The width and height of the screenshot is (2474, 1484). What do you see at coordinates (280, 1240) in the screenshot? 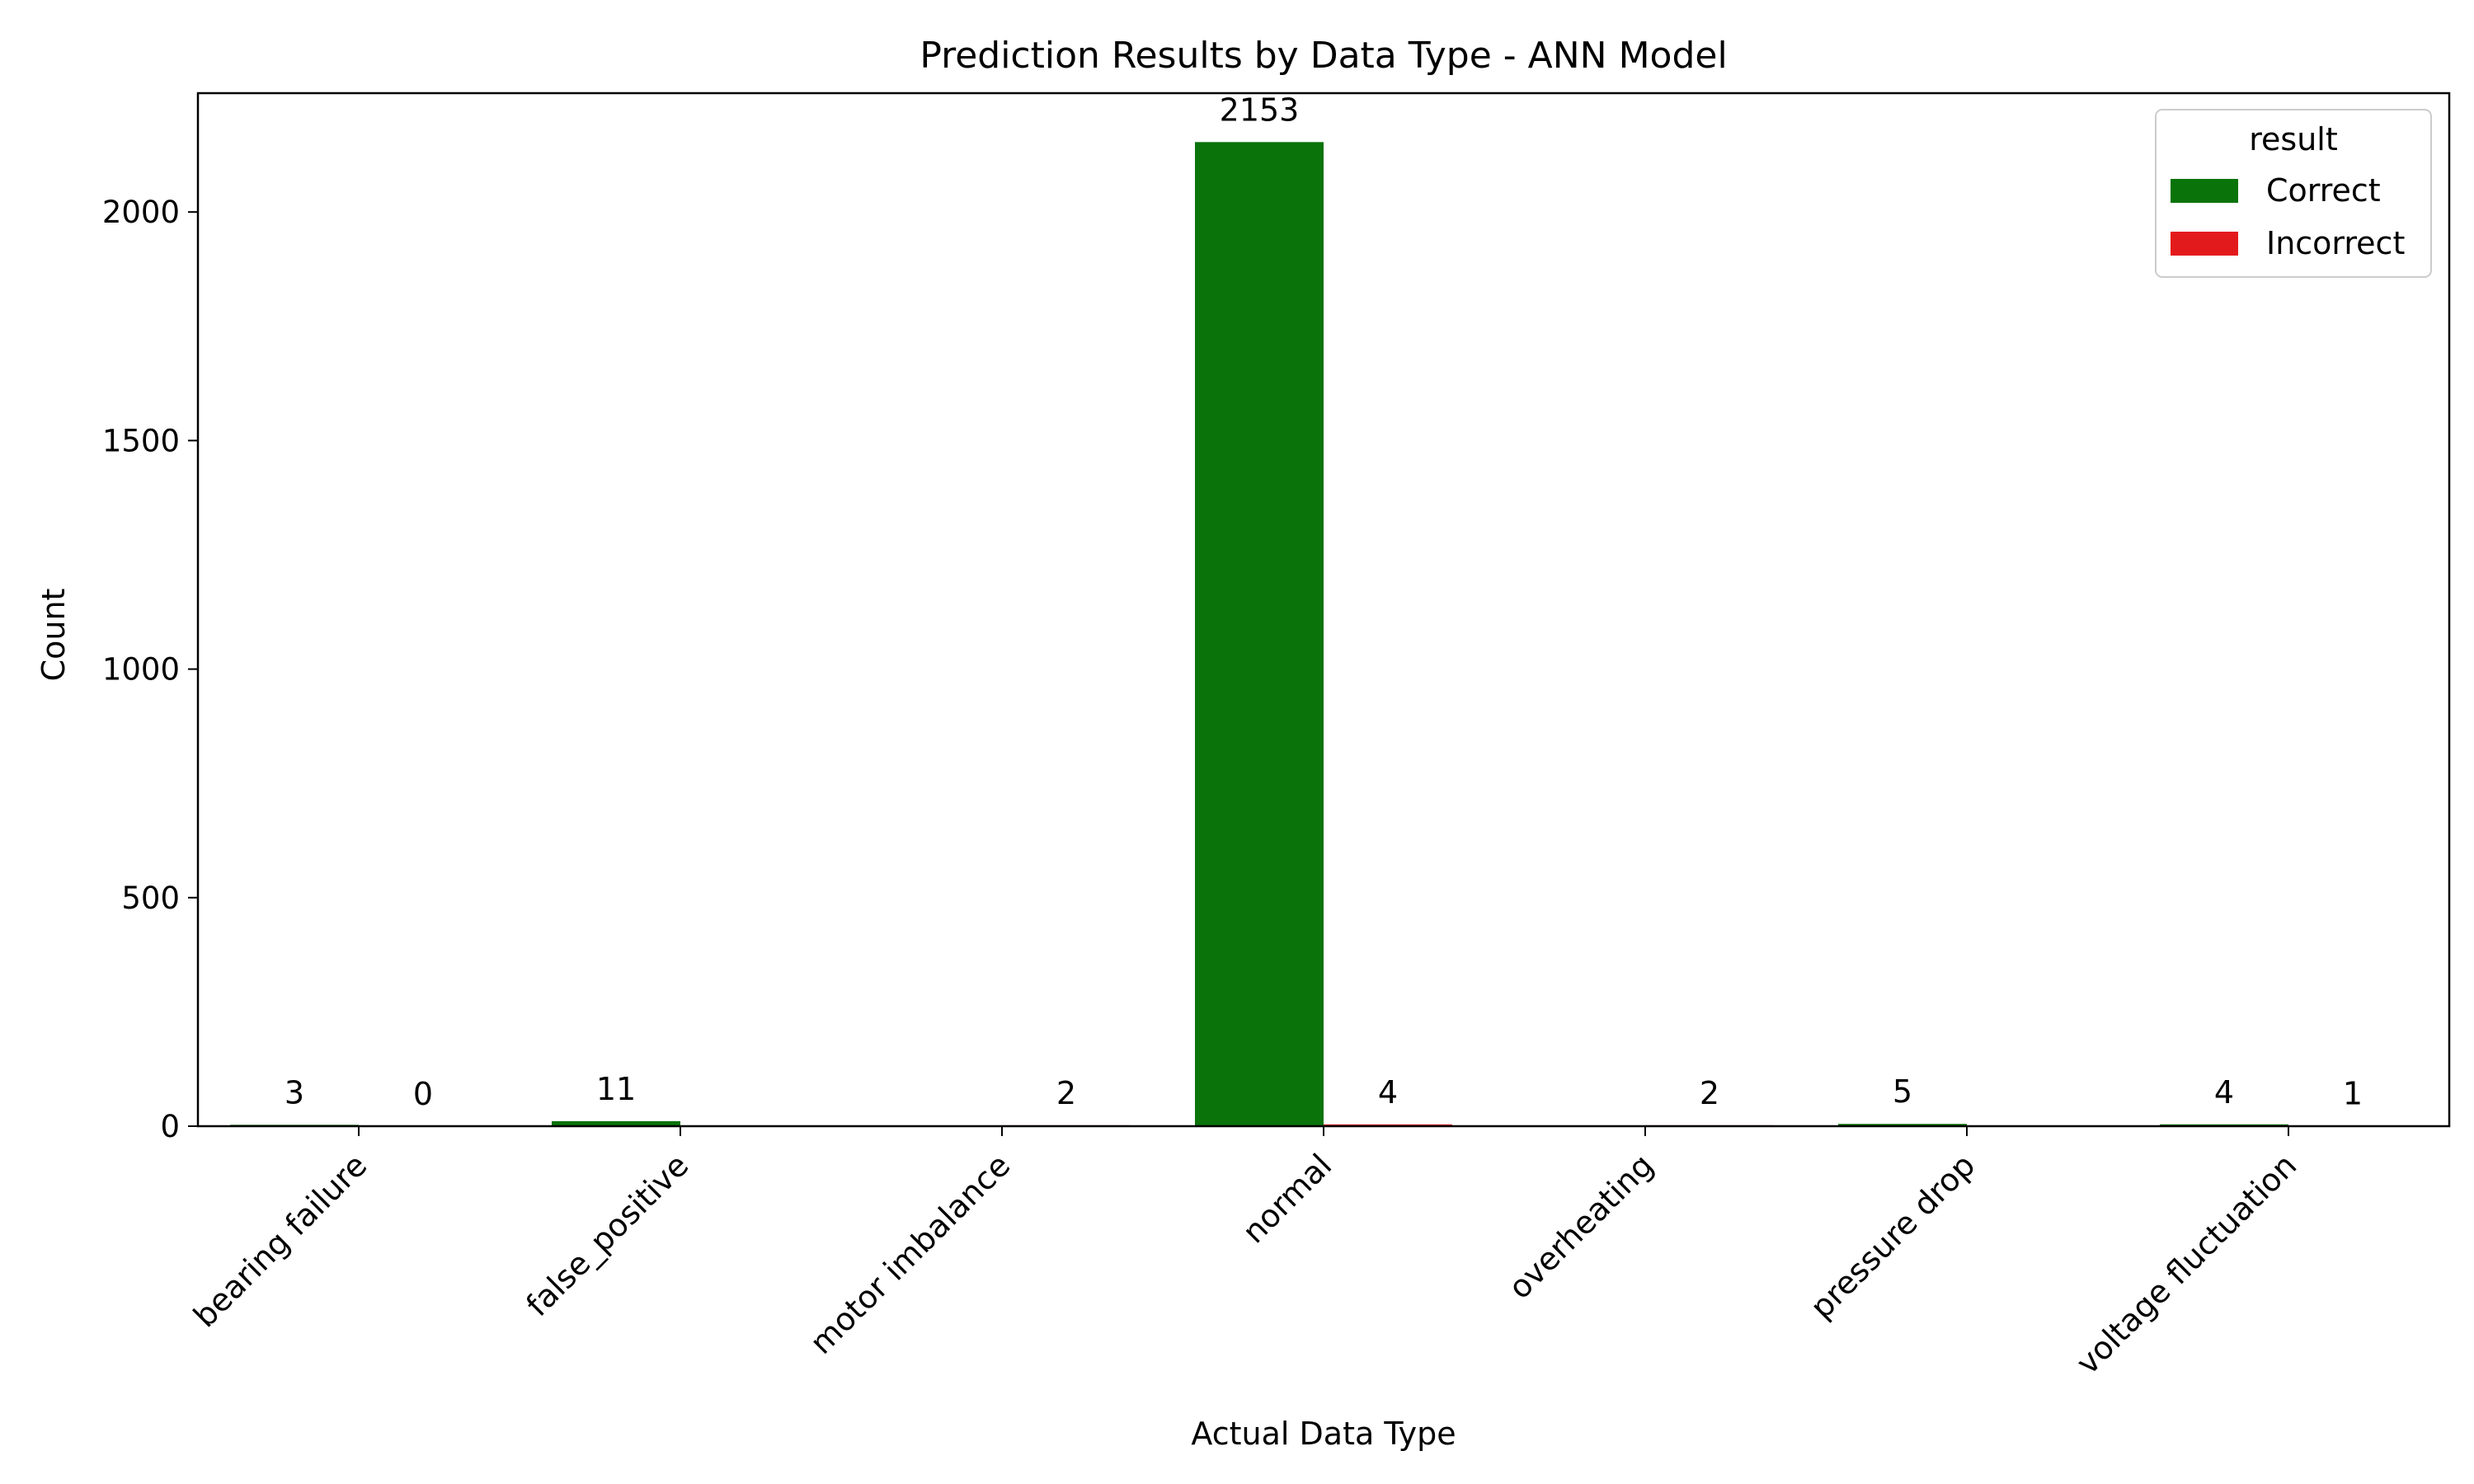
I see `x-tick-label: bearing failure` at bounding box center [280, 1240].